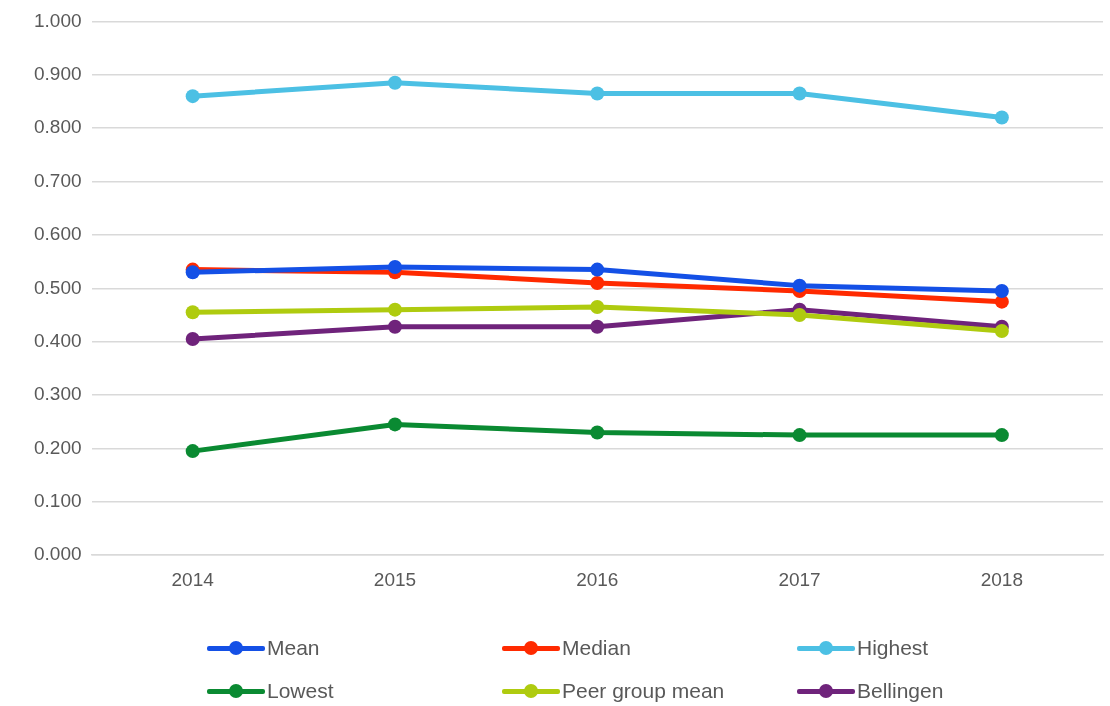 This screenshot has width=1110, height=706. I want to click on legend-label: Highest, so click(893, 647).